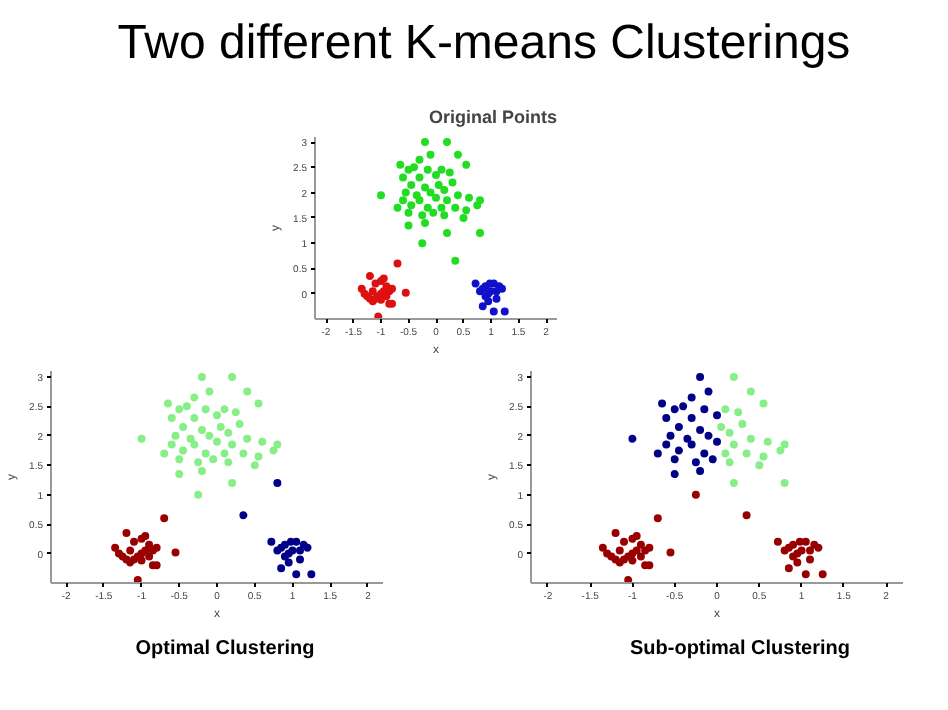 This screenshot has width=948, height=710. Describe the element at coordinates (484, 44) in the screenshot. I see `chart-title: Two different K-means Clusterings` at that location.